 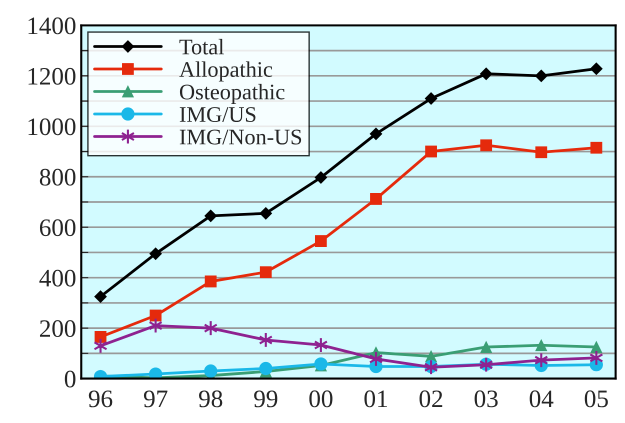 What do you see at coordinates (266, 399) in the screenshot?
I see `x-tick-label: 99` at bounding box center [266, 399].